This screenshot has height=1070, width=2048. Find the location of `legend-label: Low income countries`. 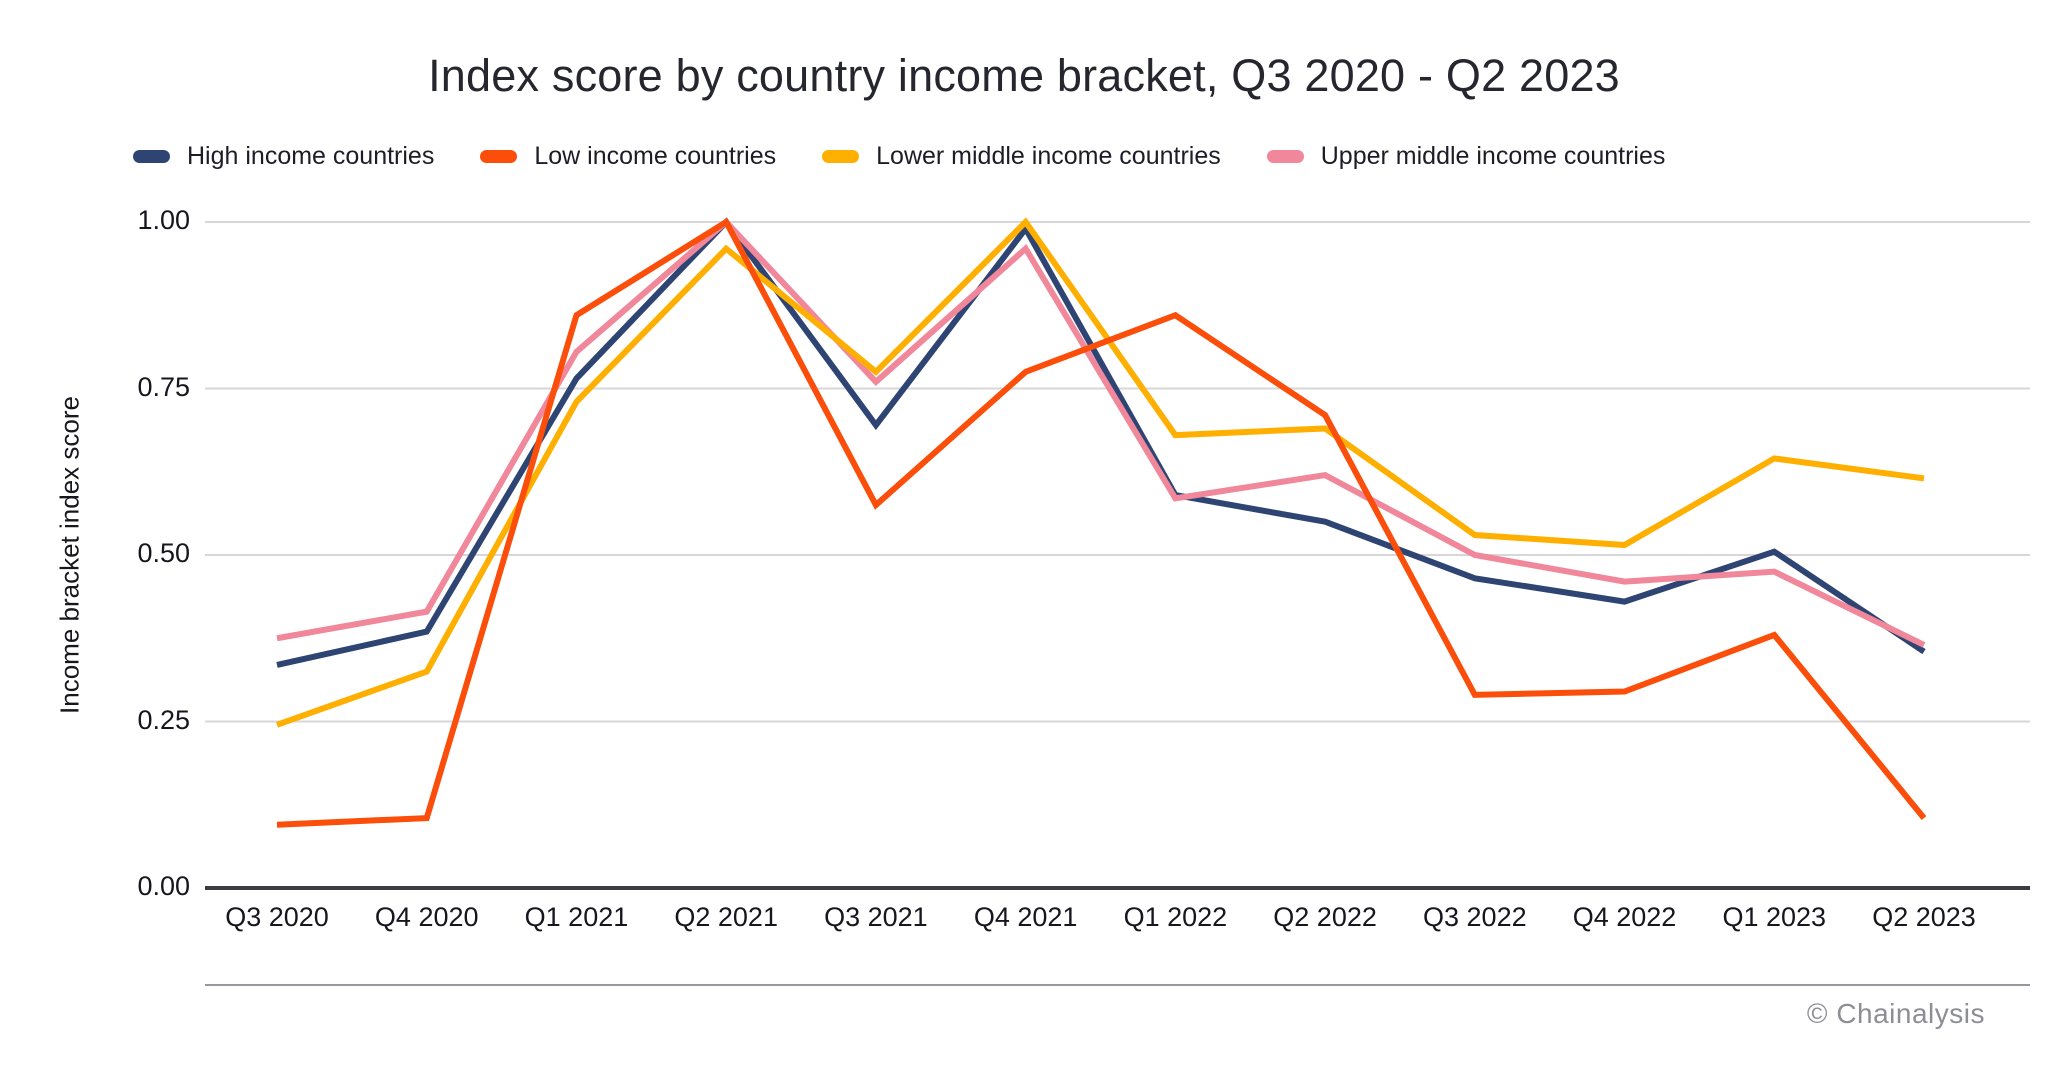

legend-label: Low income countries is located at coordinates (655, 156).